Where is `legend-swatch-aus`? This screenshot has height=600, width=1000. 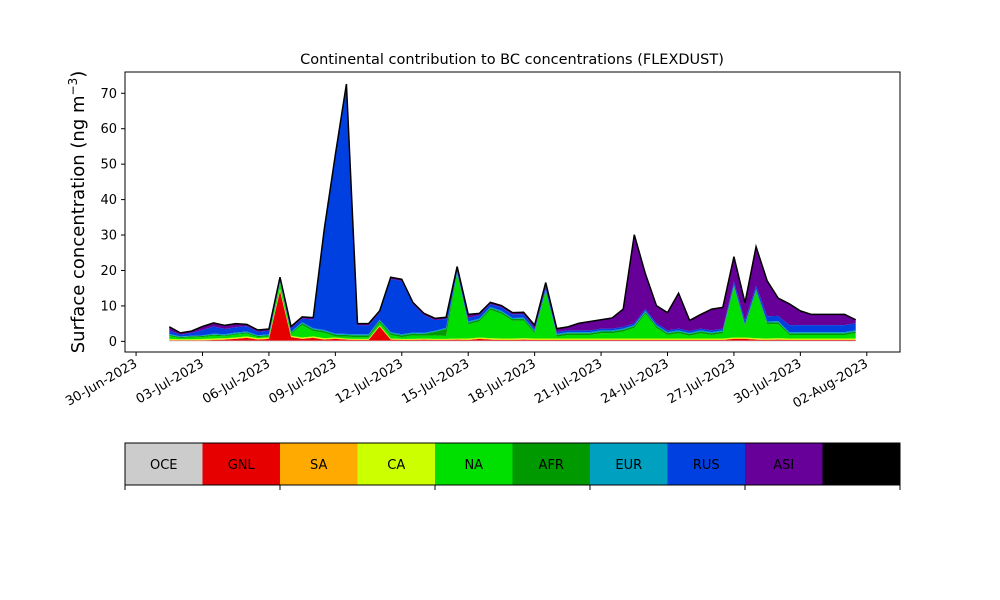 legend-swatch-aus is located at coordinates (861, 464).